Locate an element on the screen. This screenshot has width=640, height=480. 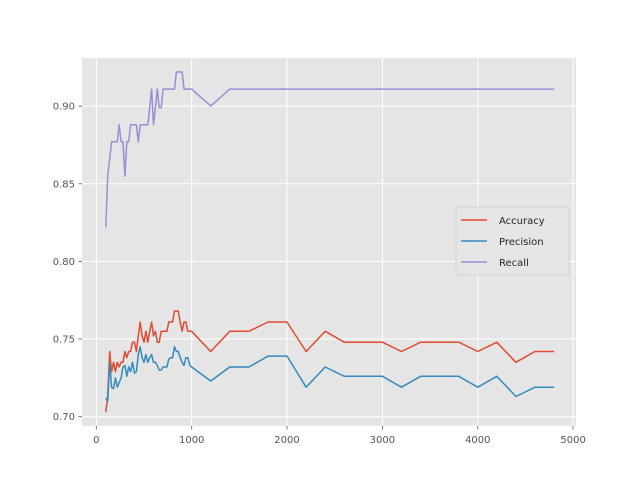
x-tick-label: 0 is located at coordinates (96, 440).